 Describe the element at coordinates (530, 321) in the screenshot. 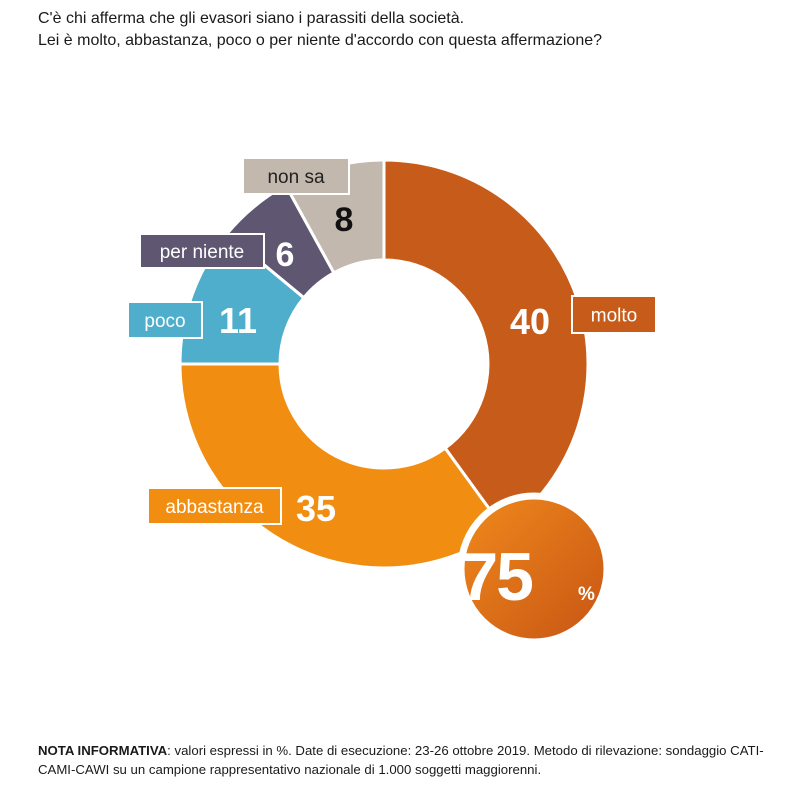

I see `value-label-molto: 40` at that location.